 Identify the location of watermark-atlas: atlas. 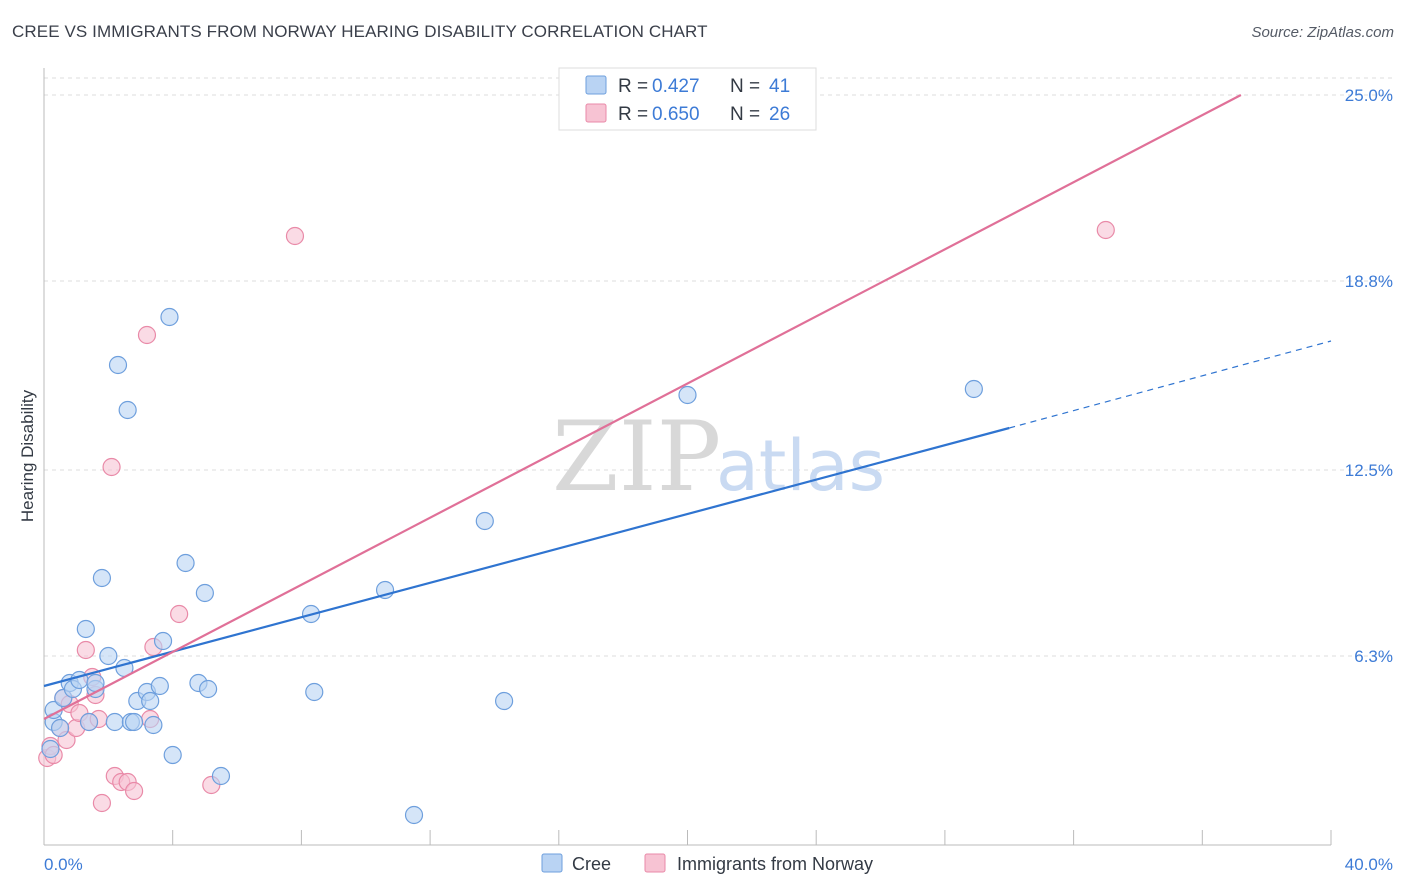
(800, 466).